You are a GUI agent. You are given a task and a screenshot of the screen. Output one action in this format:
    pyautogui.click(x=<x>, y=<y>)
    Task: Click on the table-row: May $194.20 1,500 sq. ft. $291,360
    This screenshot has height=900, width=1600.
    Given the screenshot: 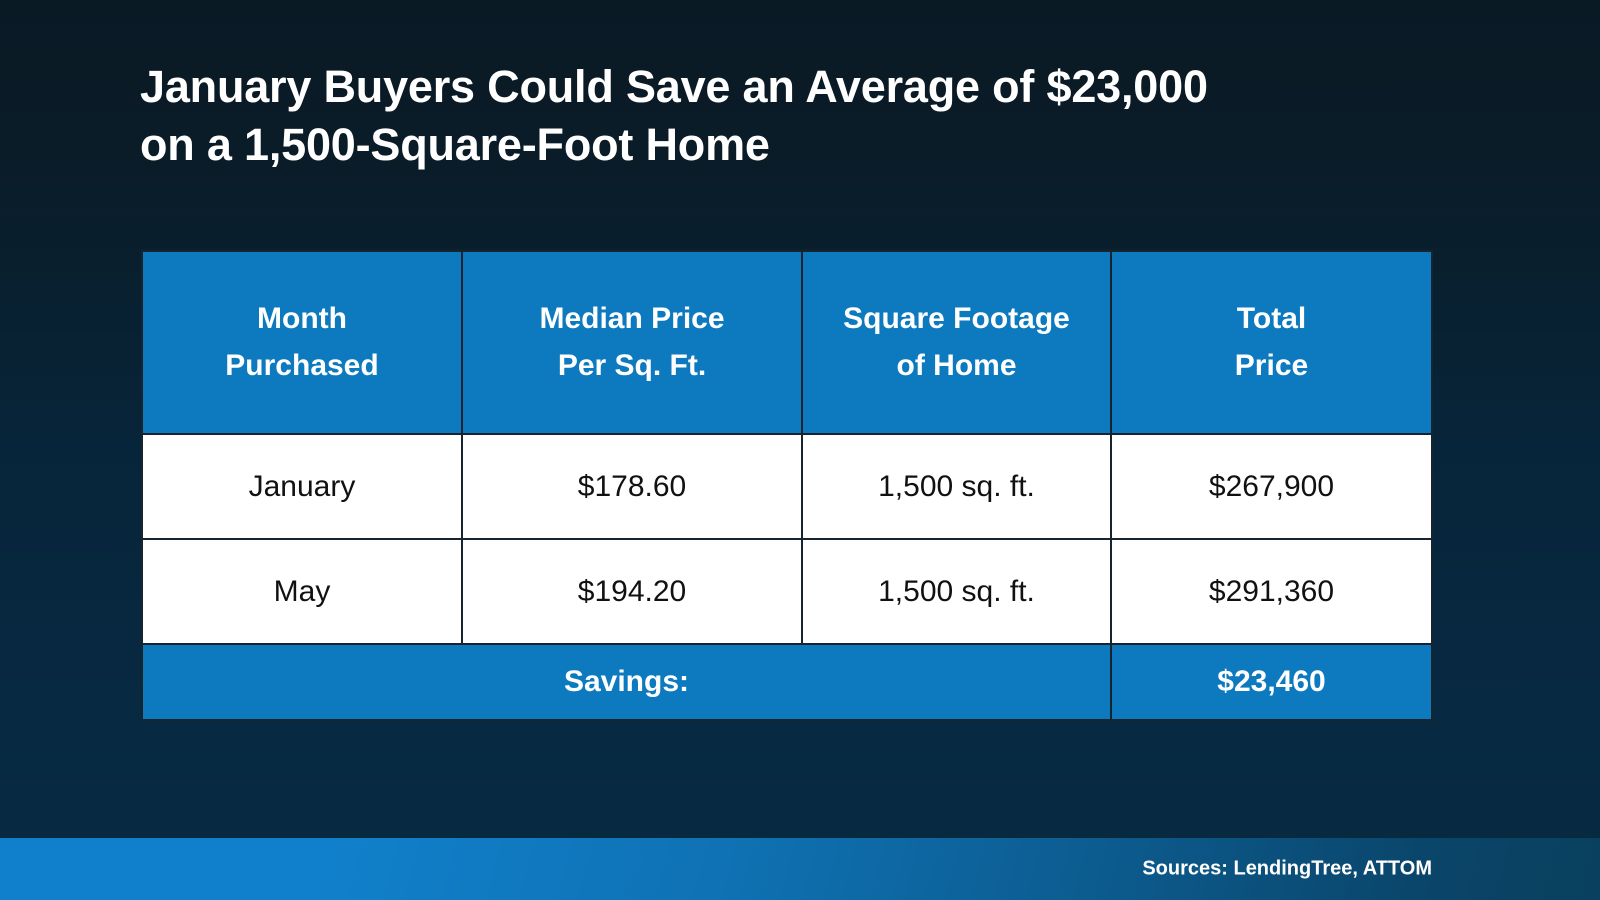 What is the action you would take?
    pyautogui.click(x=787, y=591)
    